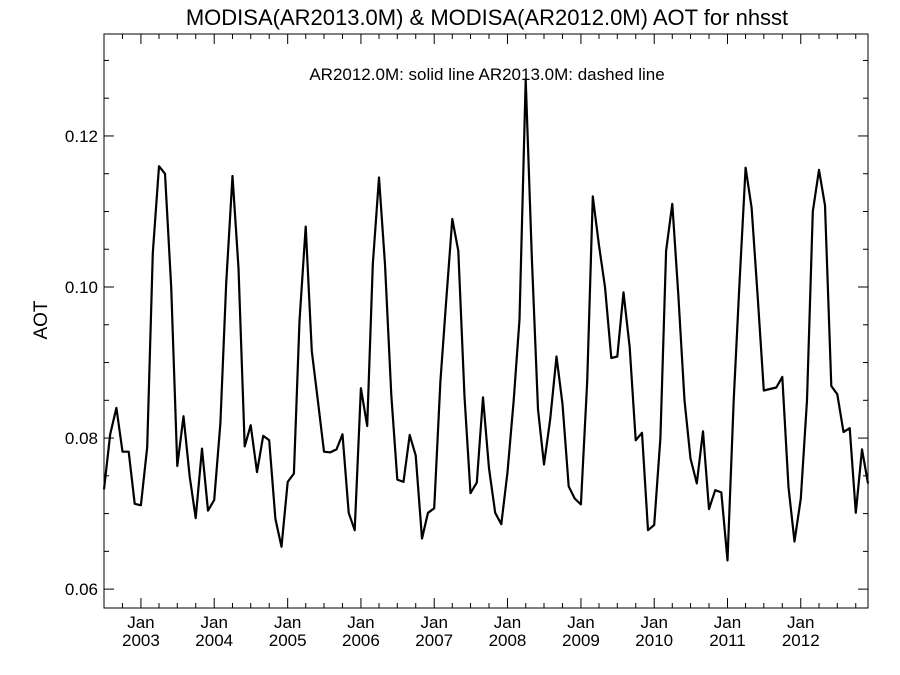 This screenshot has height=675, width=900. What do you see at coordinates (434, 640) in the screenshot?
I see `x-tick-year-label: 2007` at bounding box center [434, 640].